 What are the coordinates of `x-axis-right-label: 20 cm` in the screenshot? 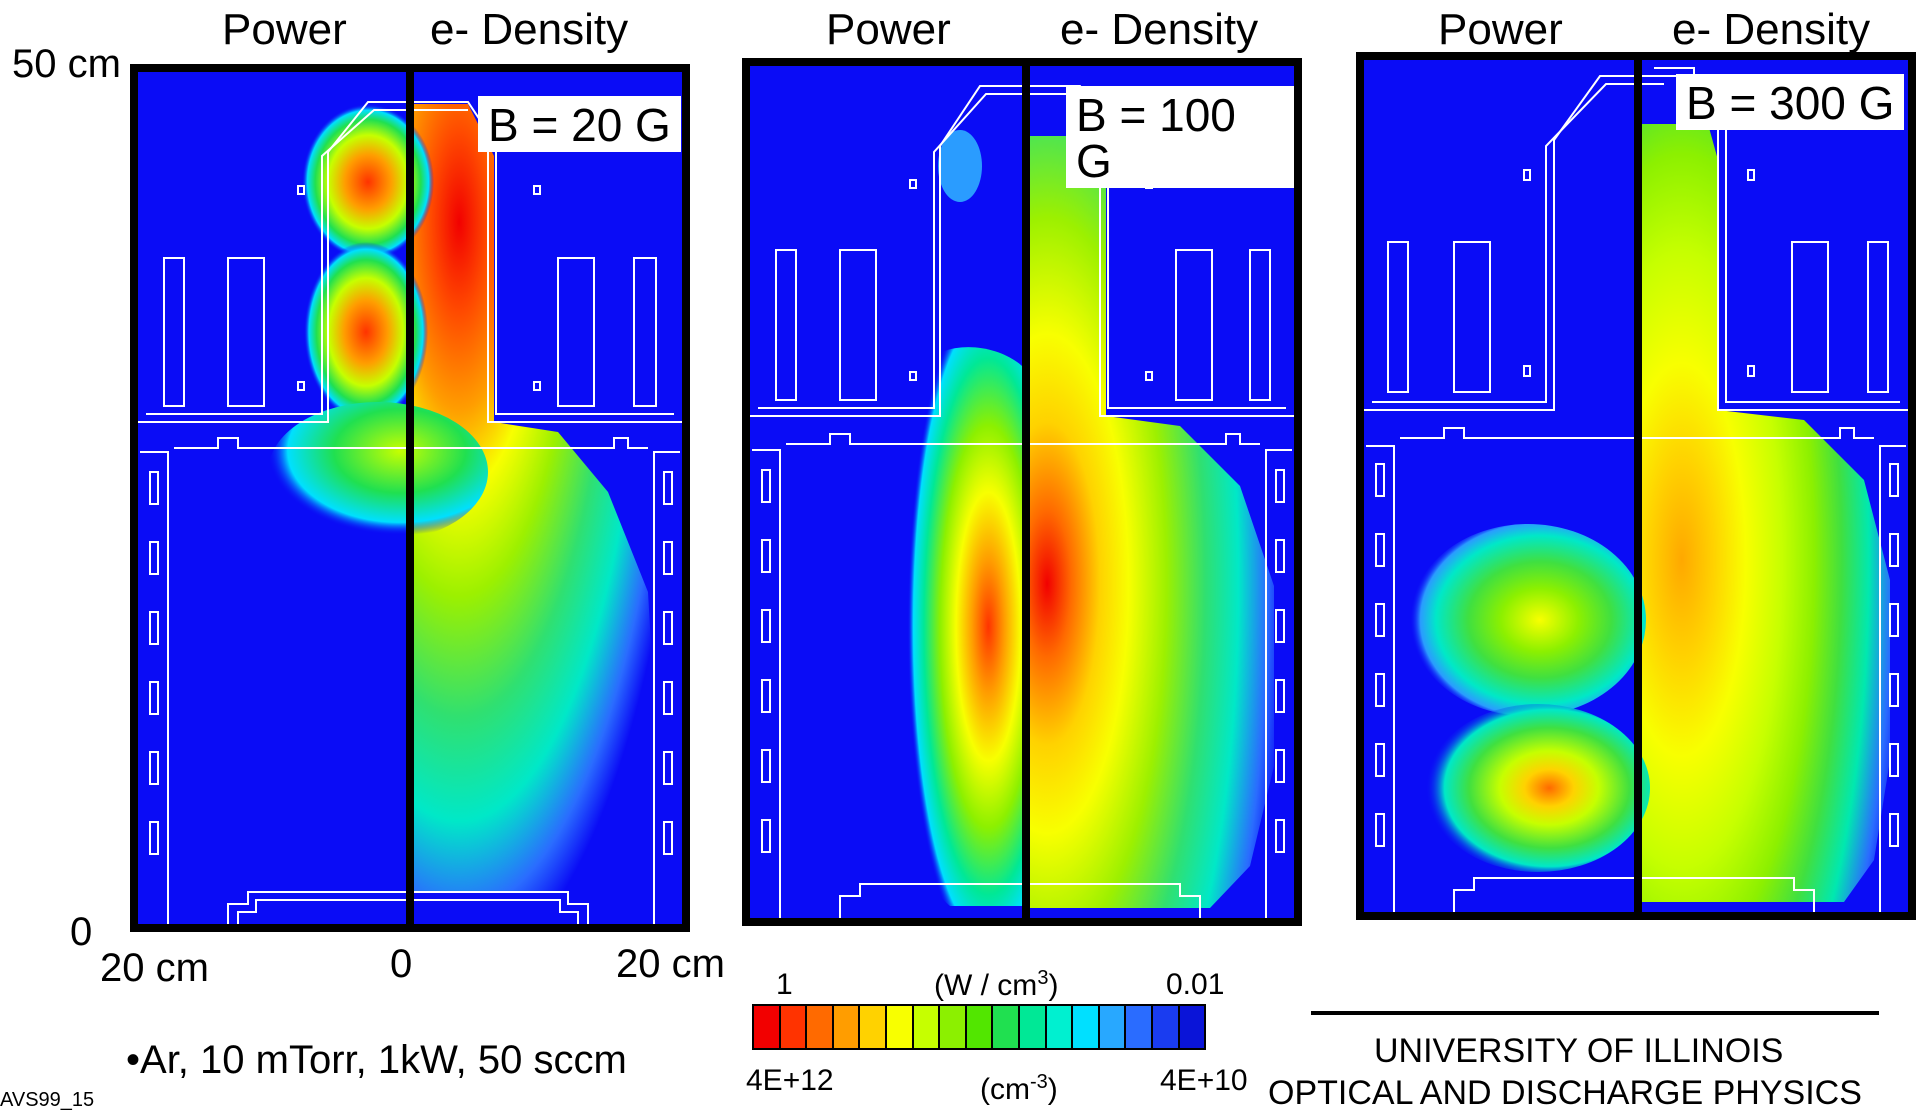 It's located at (670, 964).